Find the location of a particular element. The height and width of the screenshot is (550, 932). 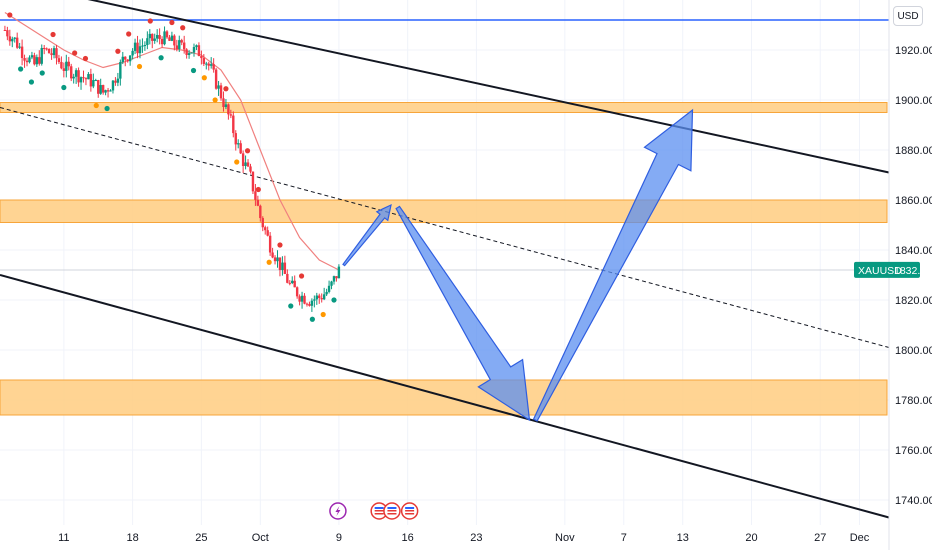

time-tick-label: 7 is located at coordinates (624, 538).